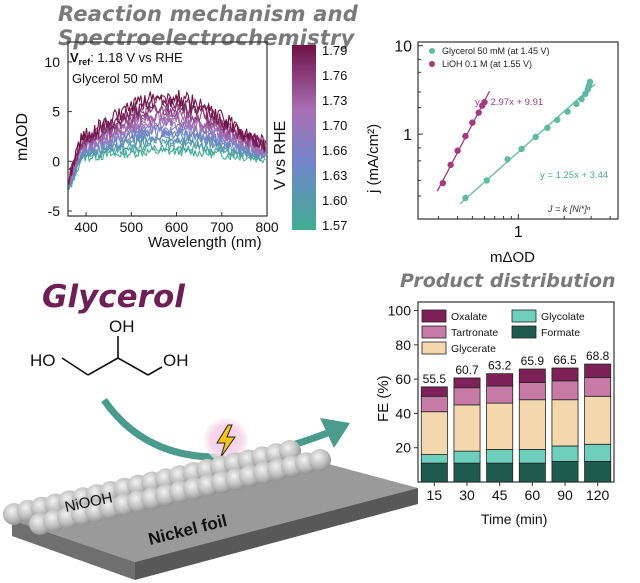  What do you see at coordinates (435, 495) in the screenshot?
I see `bar-xtick-label: 15` at bounding box center [435, 495].